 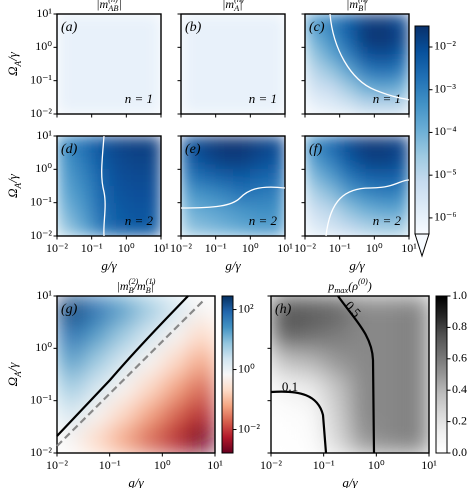 What do you see at coordinates (459, 420) in the screenshot?
I see `colorbar-tick-label: 0.2` at bounding box center [459, 420].